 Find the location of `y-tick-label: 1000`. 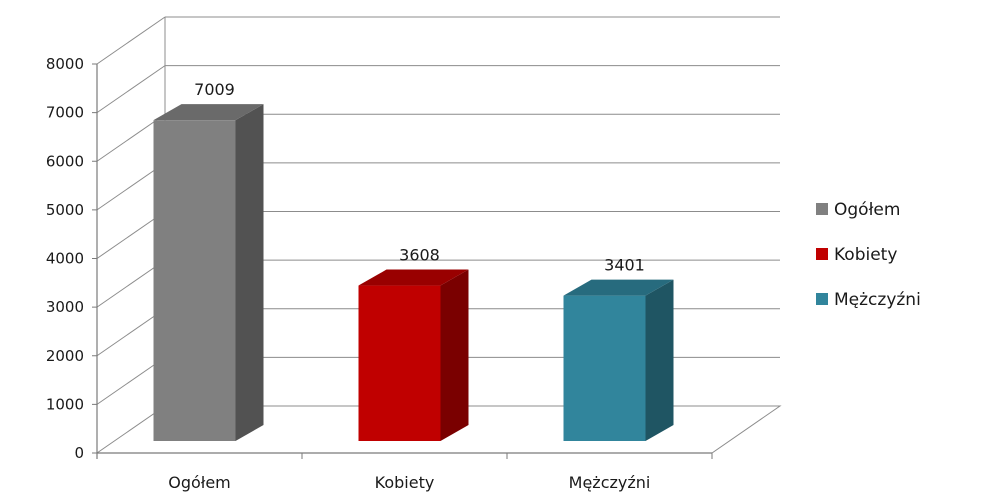

y-tick-label: 1000 is located at coordinates (65, 404).